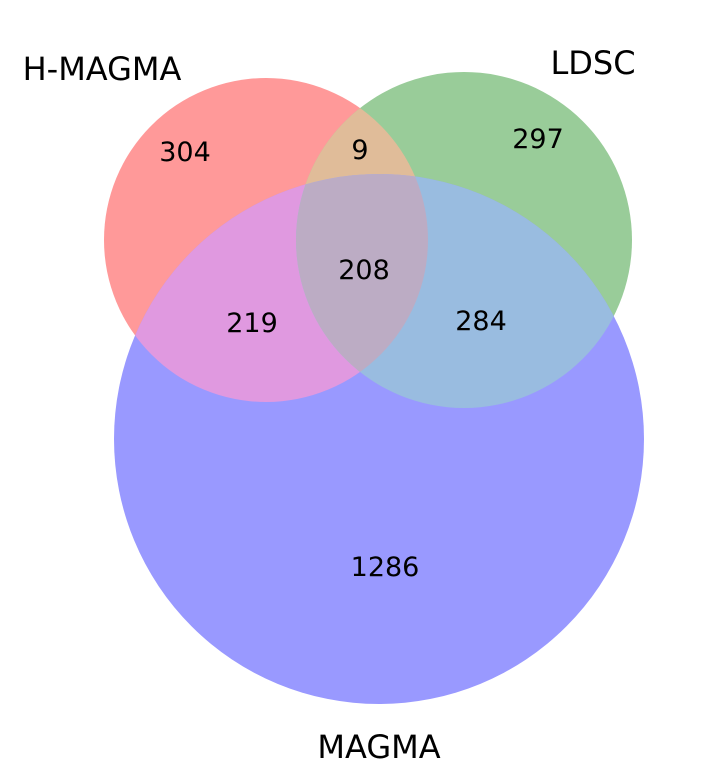  What do you see at coordinates (364, 270) in the screenshot?
I see `all-three-count: 208` at bounding box center [364, 270].